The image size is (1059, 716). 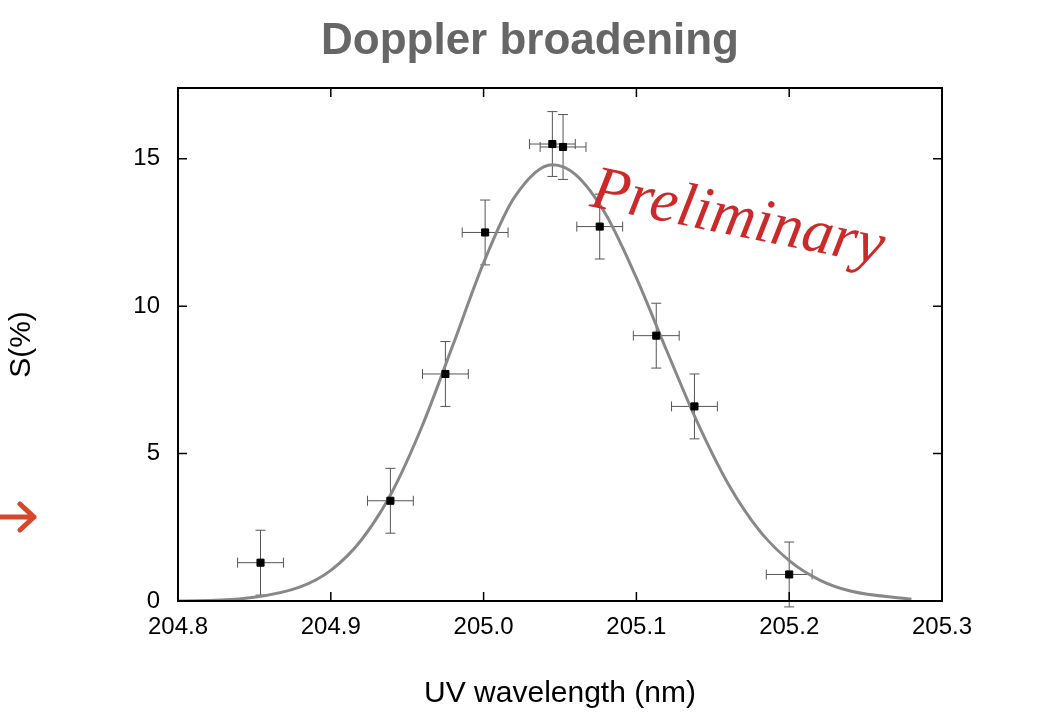 What do you see at coordinates (483, 626) in the screenshot?
I see `x-tick-label: 205.0` at bounding box center [483, 626].